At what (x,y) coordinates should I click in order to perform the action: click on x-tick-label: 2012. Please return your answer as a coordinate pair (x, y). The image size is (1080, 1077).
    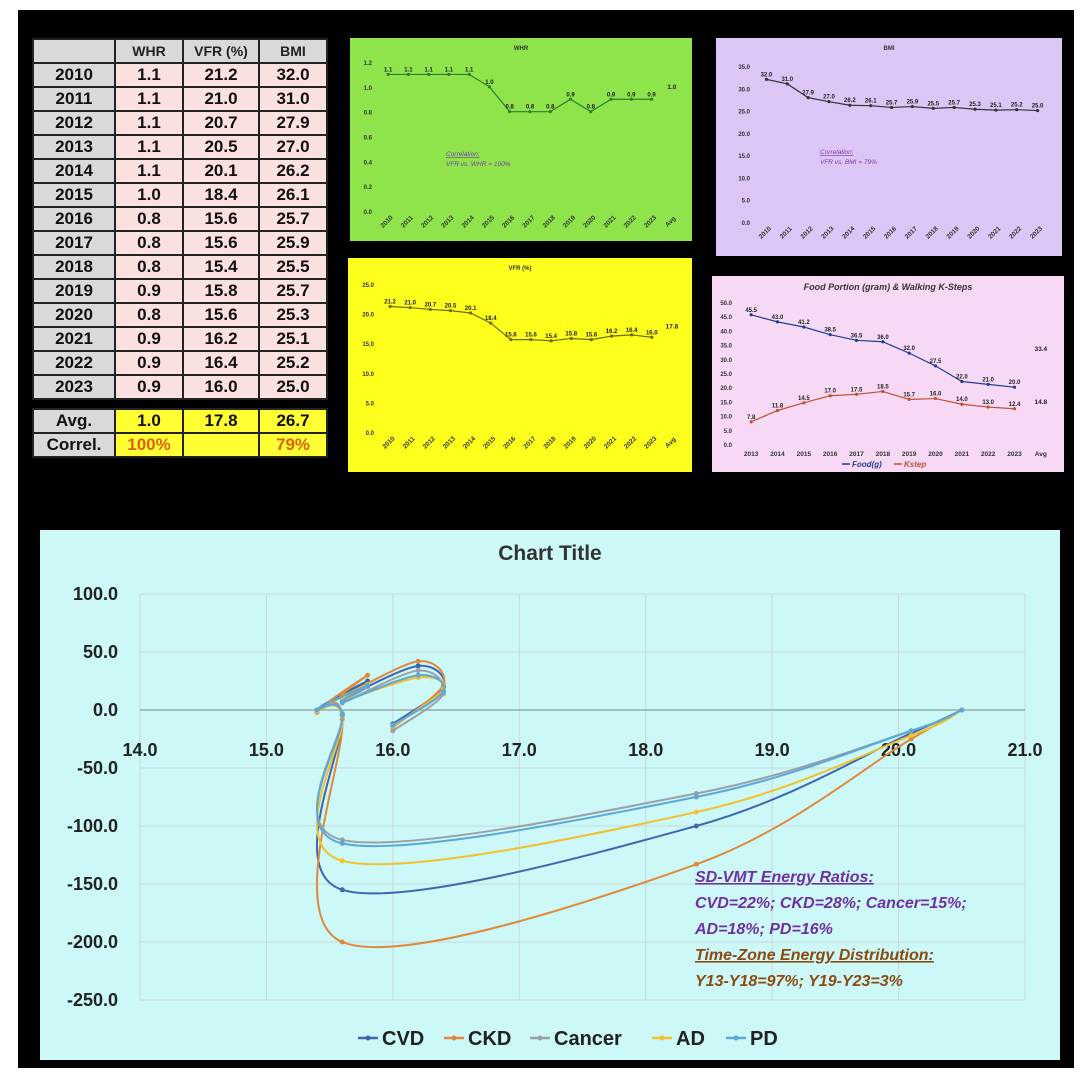
    Looking at the image, I should click on (806, 232).